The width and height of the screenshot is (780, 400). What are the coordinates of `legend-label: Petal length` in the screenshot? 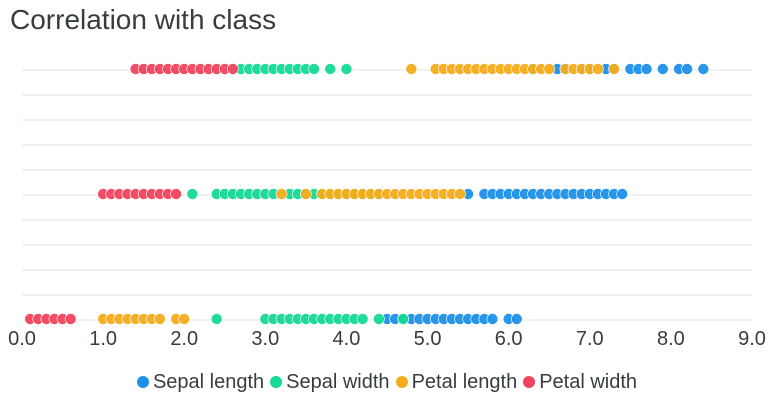 It's located at (464, 381).